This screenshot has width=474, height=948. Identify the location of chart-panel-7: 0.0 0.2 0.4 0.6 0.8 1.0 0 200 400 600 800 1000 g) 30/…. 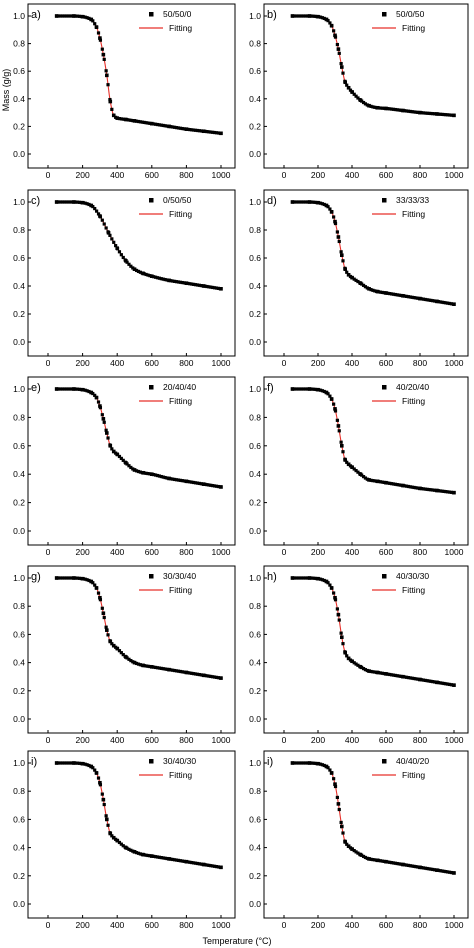
(124, 655).